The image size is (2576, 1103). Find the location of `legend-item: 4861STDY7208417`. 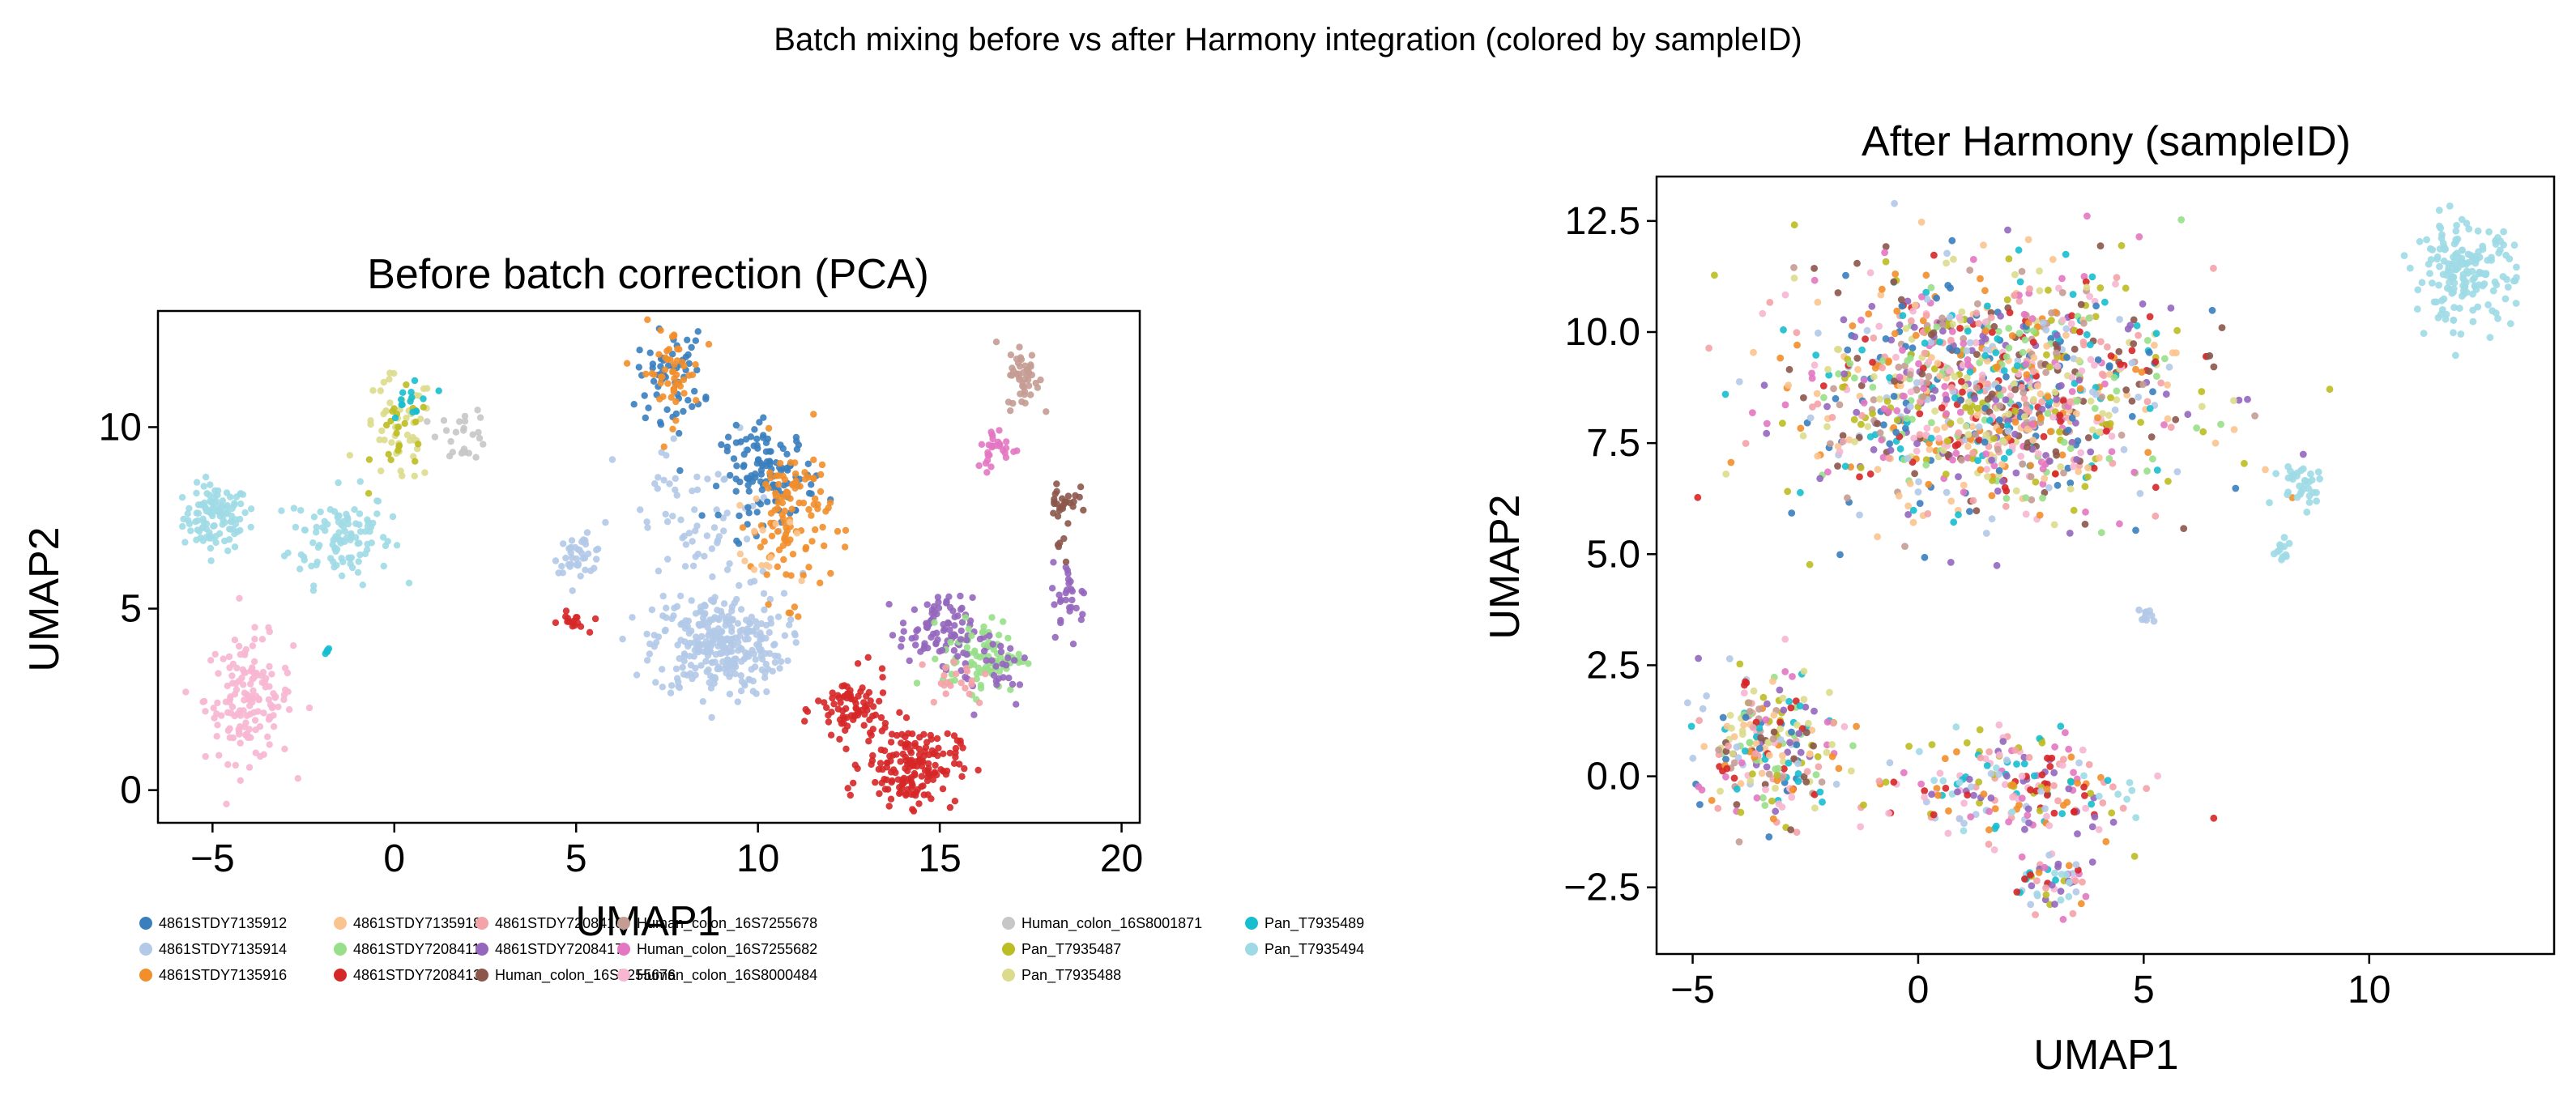

legend-item: 4861STDY7208417 is located at coordinates (550, 949).